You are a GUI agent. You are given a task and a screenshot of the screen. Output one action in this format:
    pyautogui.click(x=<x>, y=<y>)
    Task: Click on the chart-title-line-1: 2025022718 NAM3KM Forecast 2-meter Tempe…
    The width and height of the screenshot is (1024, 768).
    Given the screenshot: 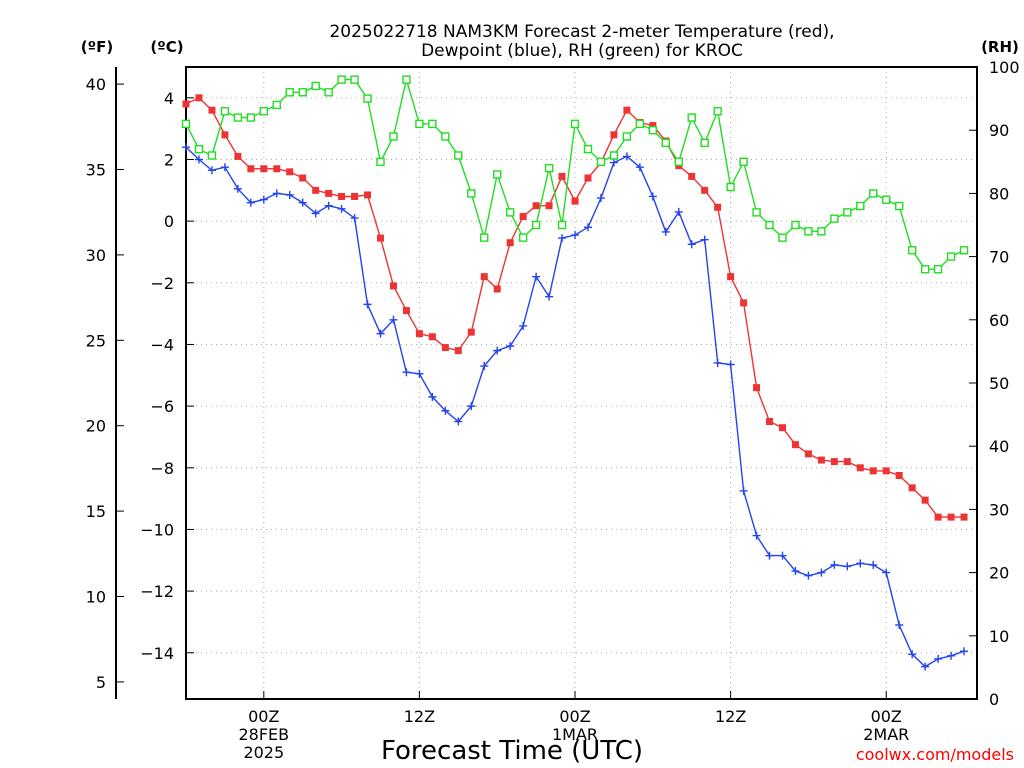 What is the action you would take?
    pyautogui.click(x=581, y=32)
    